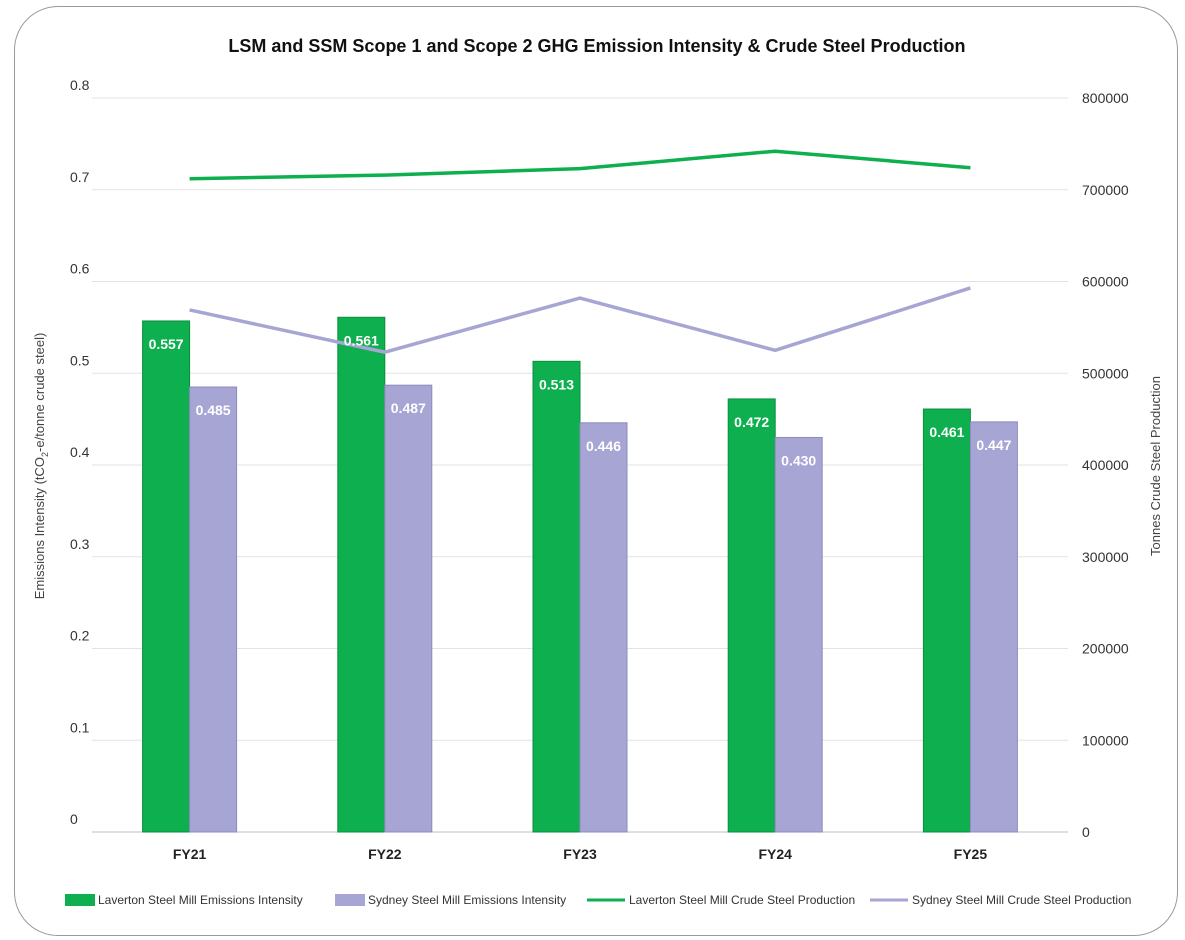 The width and height of the screenshot is (1185, 940). Describe the element at coordinates (1105, 557) in the screenshot. I see `right-tick-label: 300000` at that location.